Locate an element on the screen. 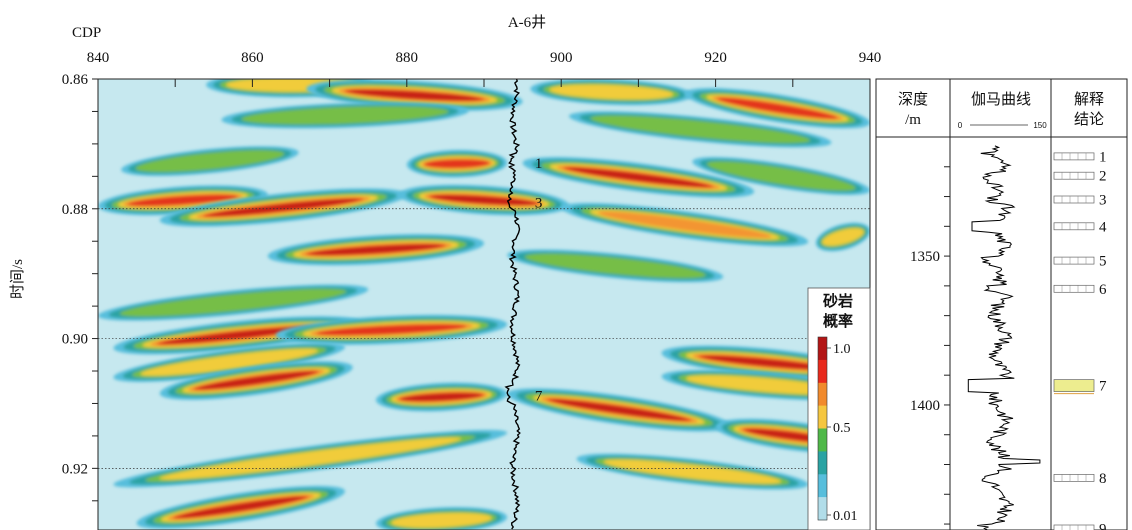 The width and height of the screenshot is (1132, 530). well-trace-line is located at coordinates (512, 304).